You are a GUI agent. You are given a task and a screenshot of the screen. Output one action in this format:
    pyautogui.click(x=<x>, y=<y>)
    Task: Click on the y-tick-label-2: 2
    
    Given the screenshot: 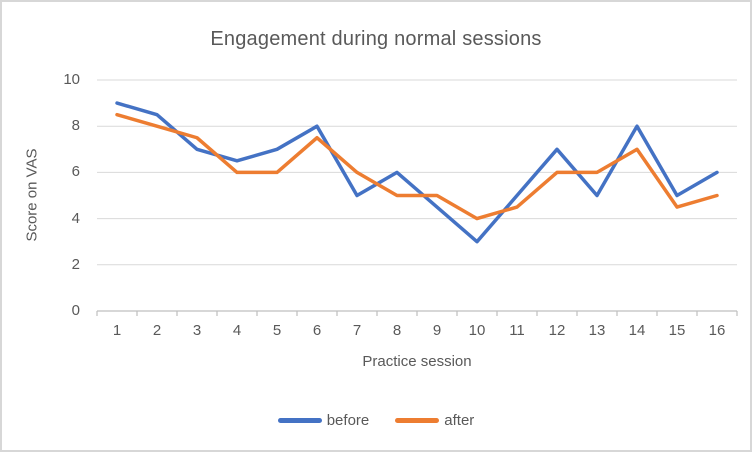 What is the action you would take?
    pyautogui.click(x=75, y=264)
    